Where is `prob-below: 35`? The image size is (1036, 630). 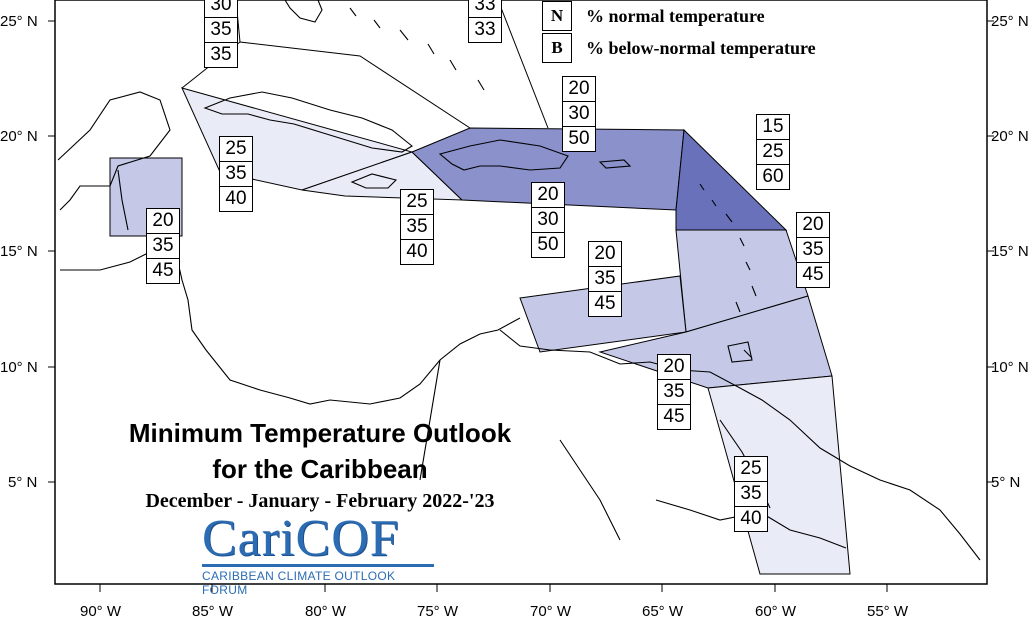
prob-below: 35 is located at coordinates (221, 54).